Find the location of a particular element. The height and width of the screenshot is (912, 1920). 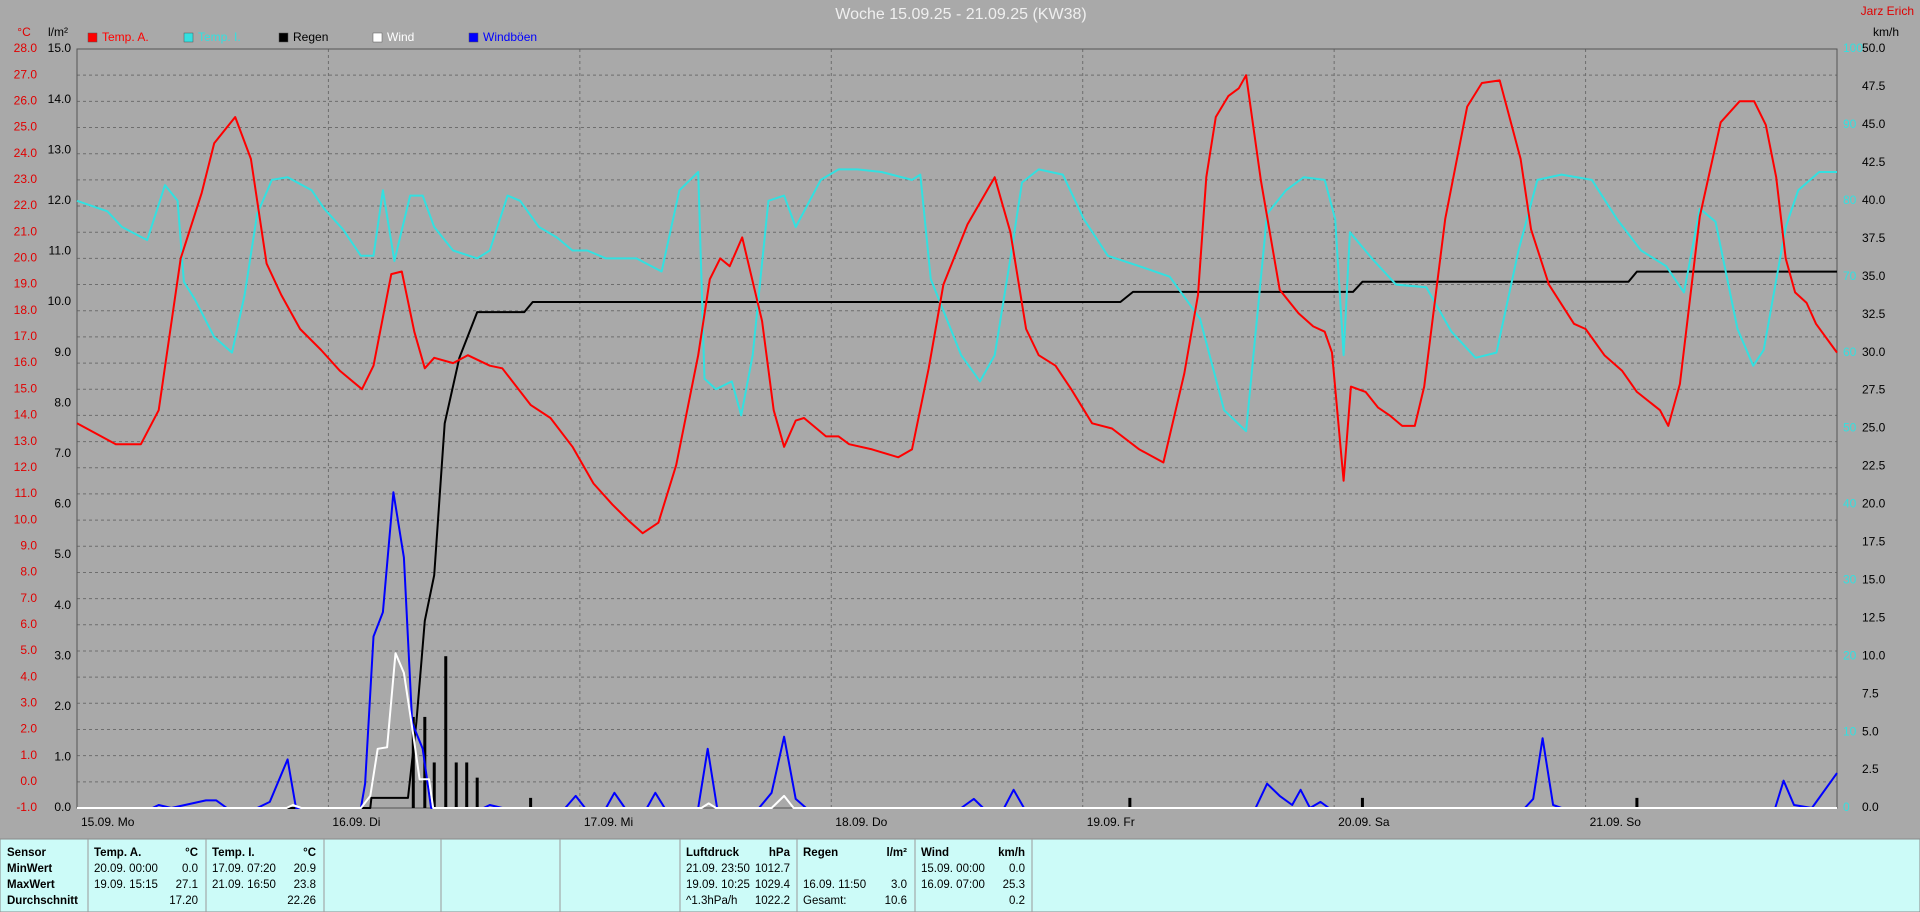

x-tick-label: 18.09. Do is located at coordinates (861, 822).